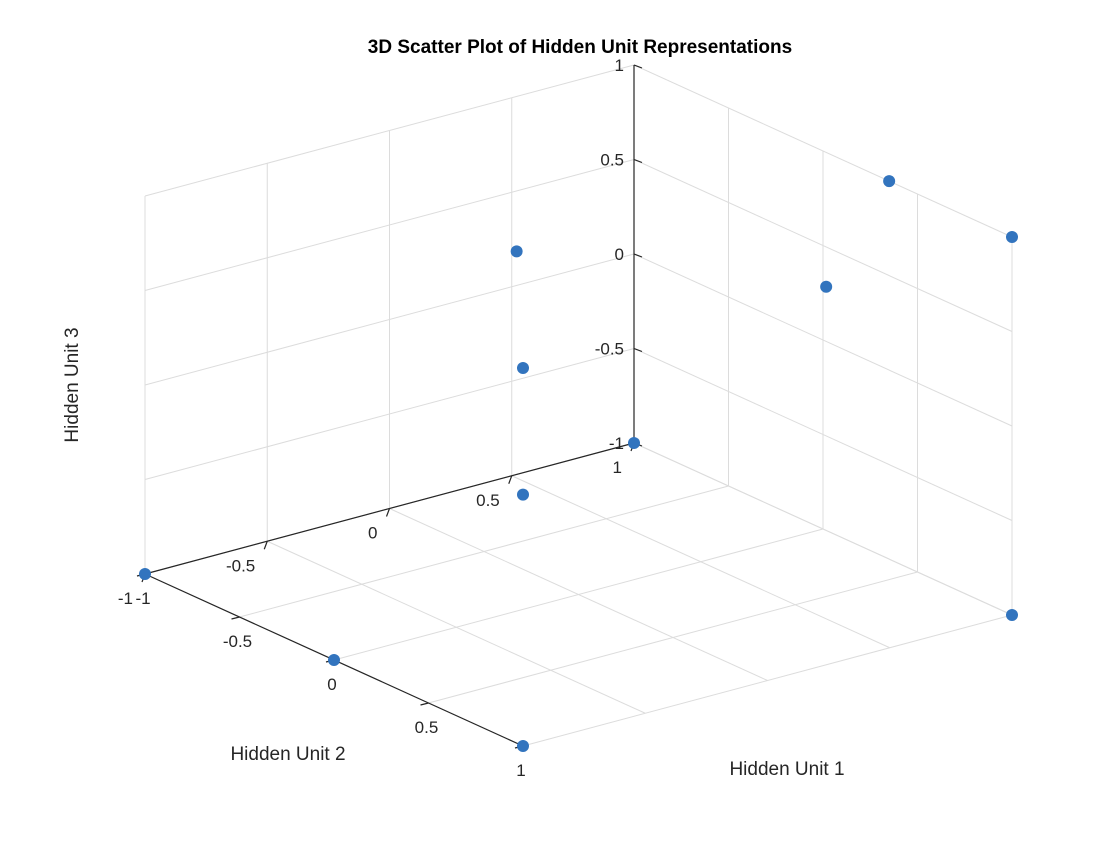 The height and width of the screenshot is (845, 1120). I want to click on y-tick-label: -1, so click(125, 598).